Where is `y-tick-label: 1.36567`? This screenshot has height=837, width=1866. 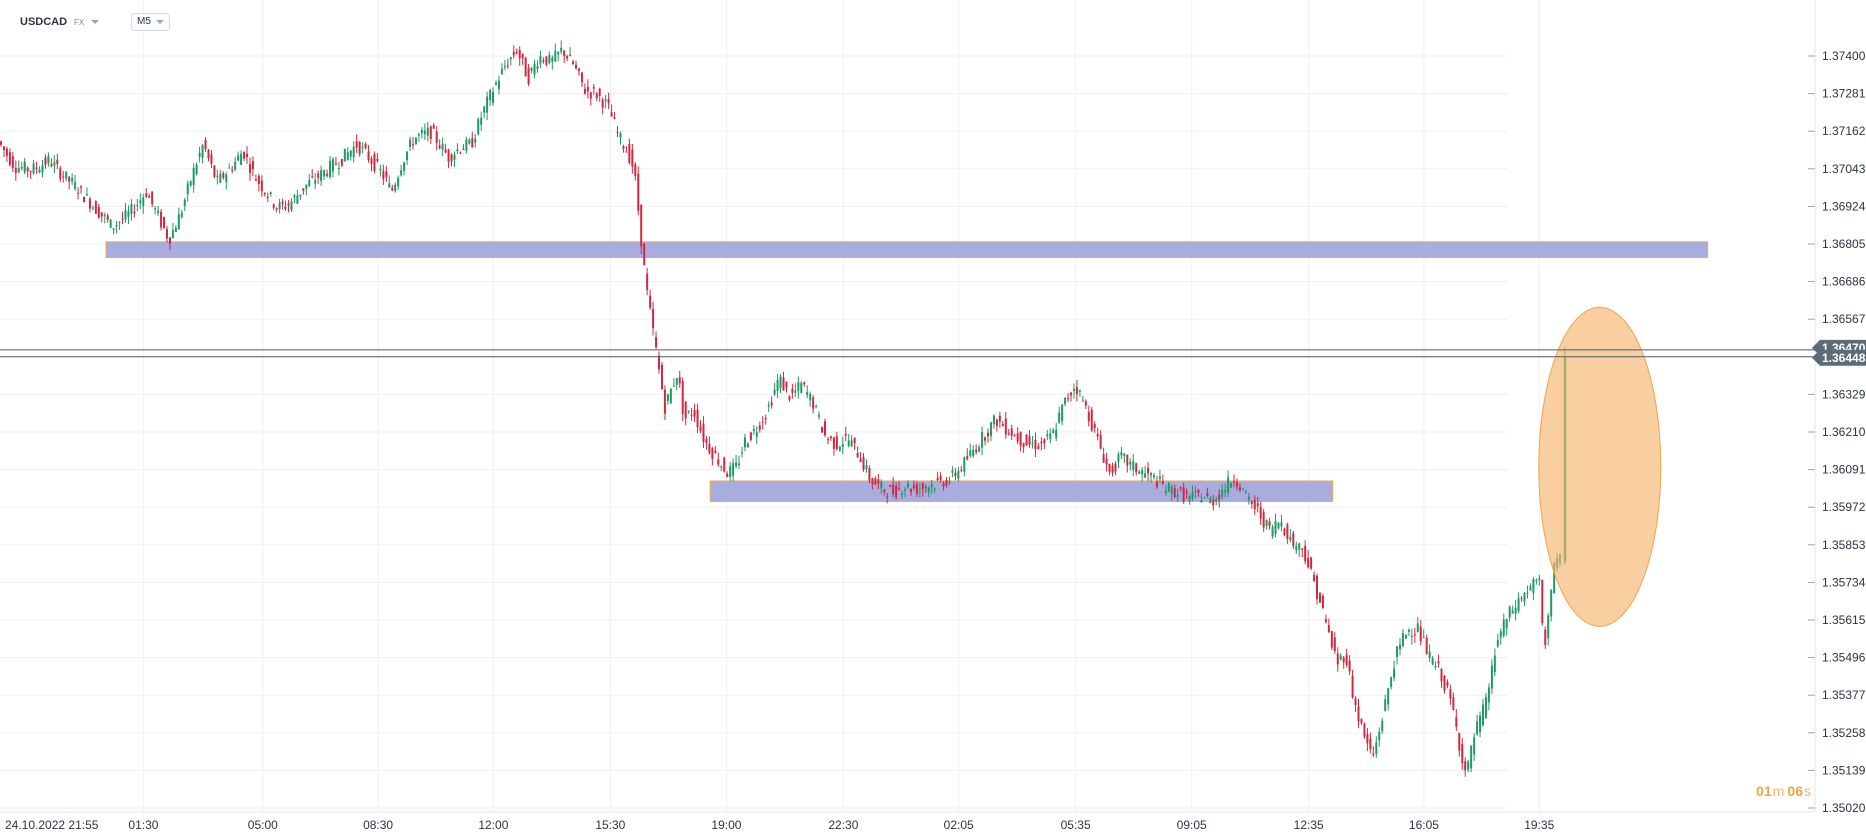
y-tick-label: 1.36567 is located at coordinates (1844, 319).